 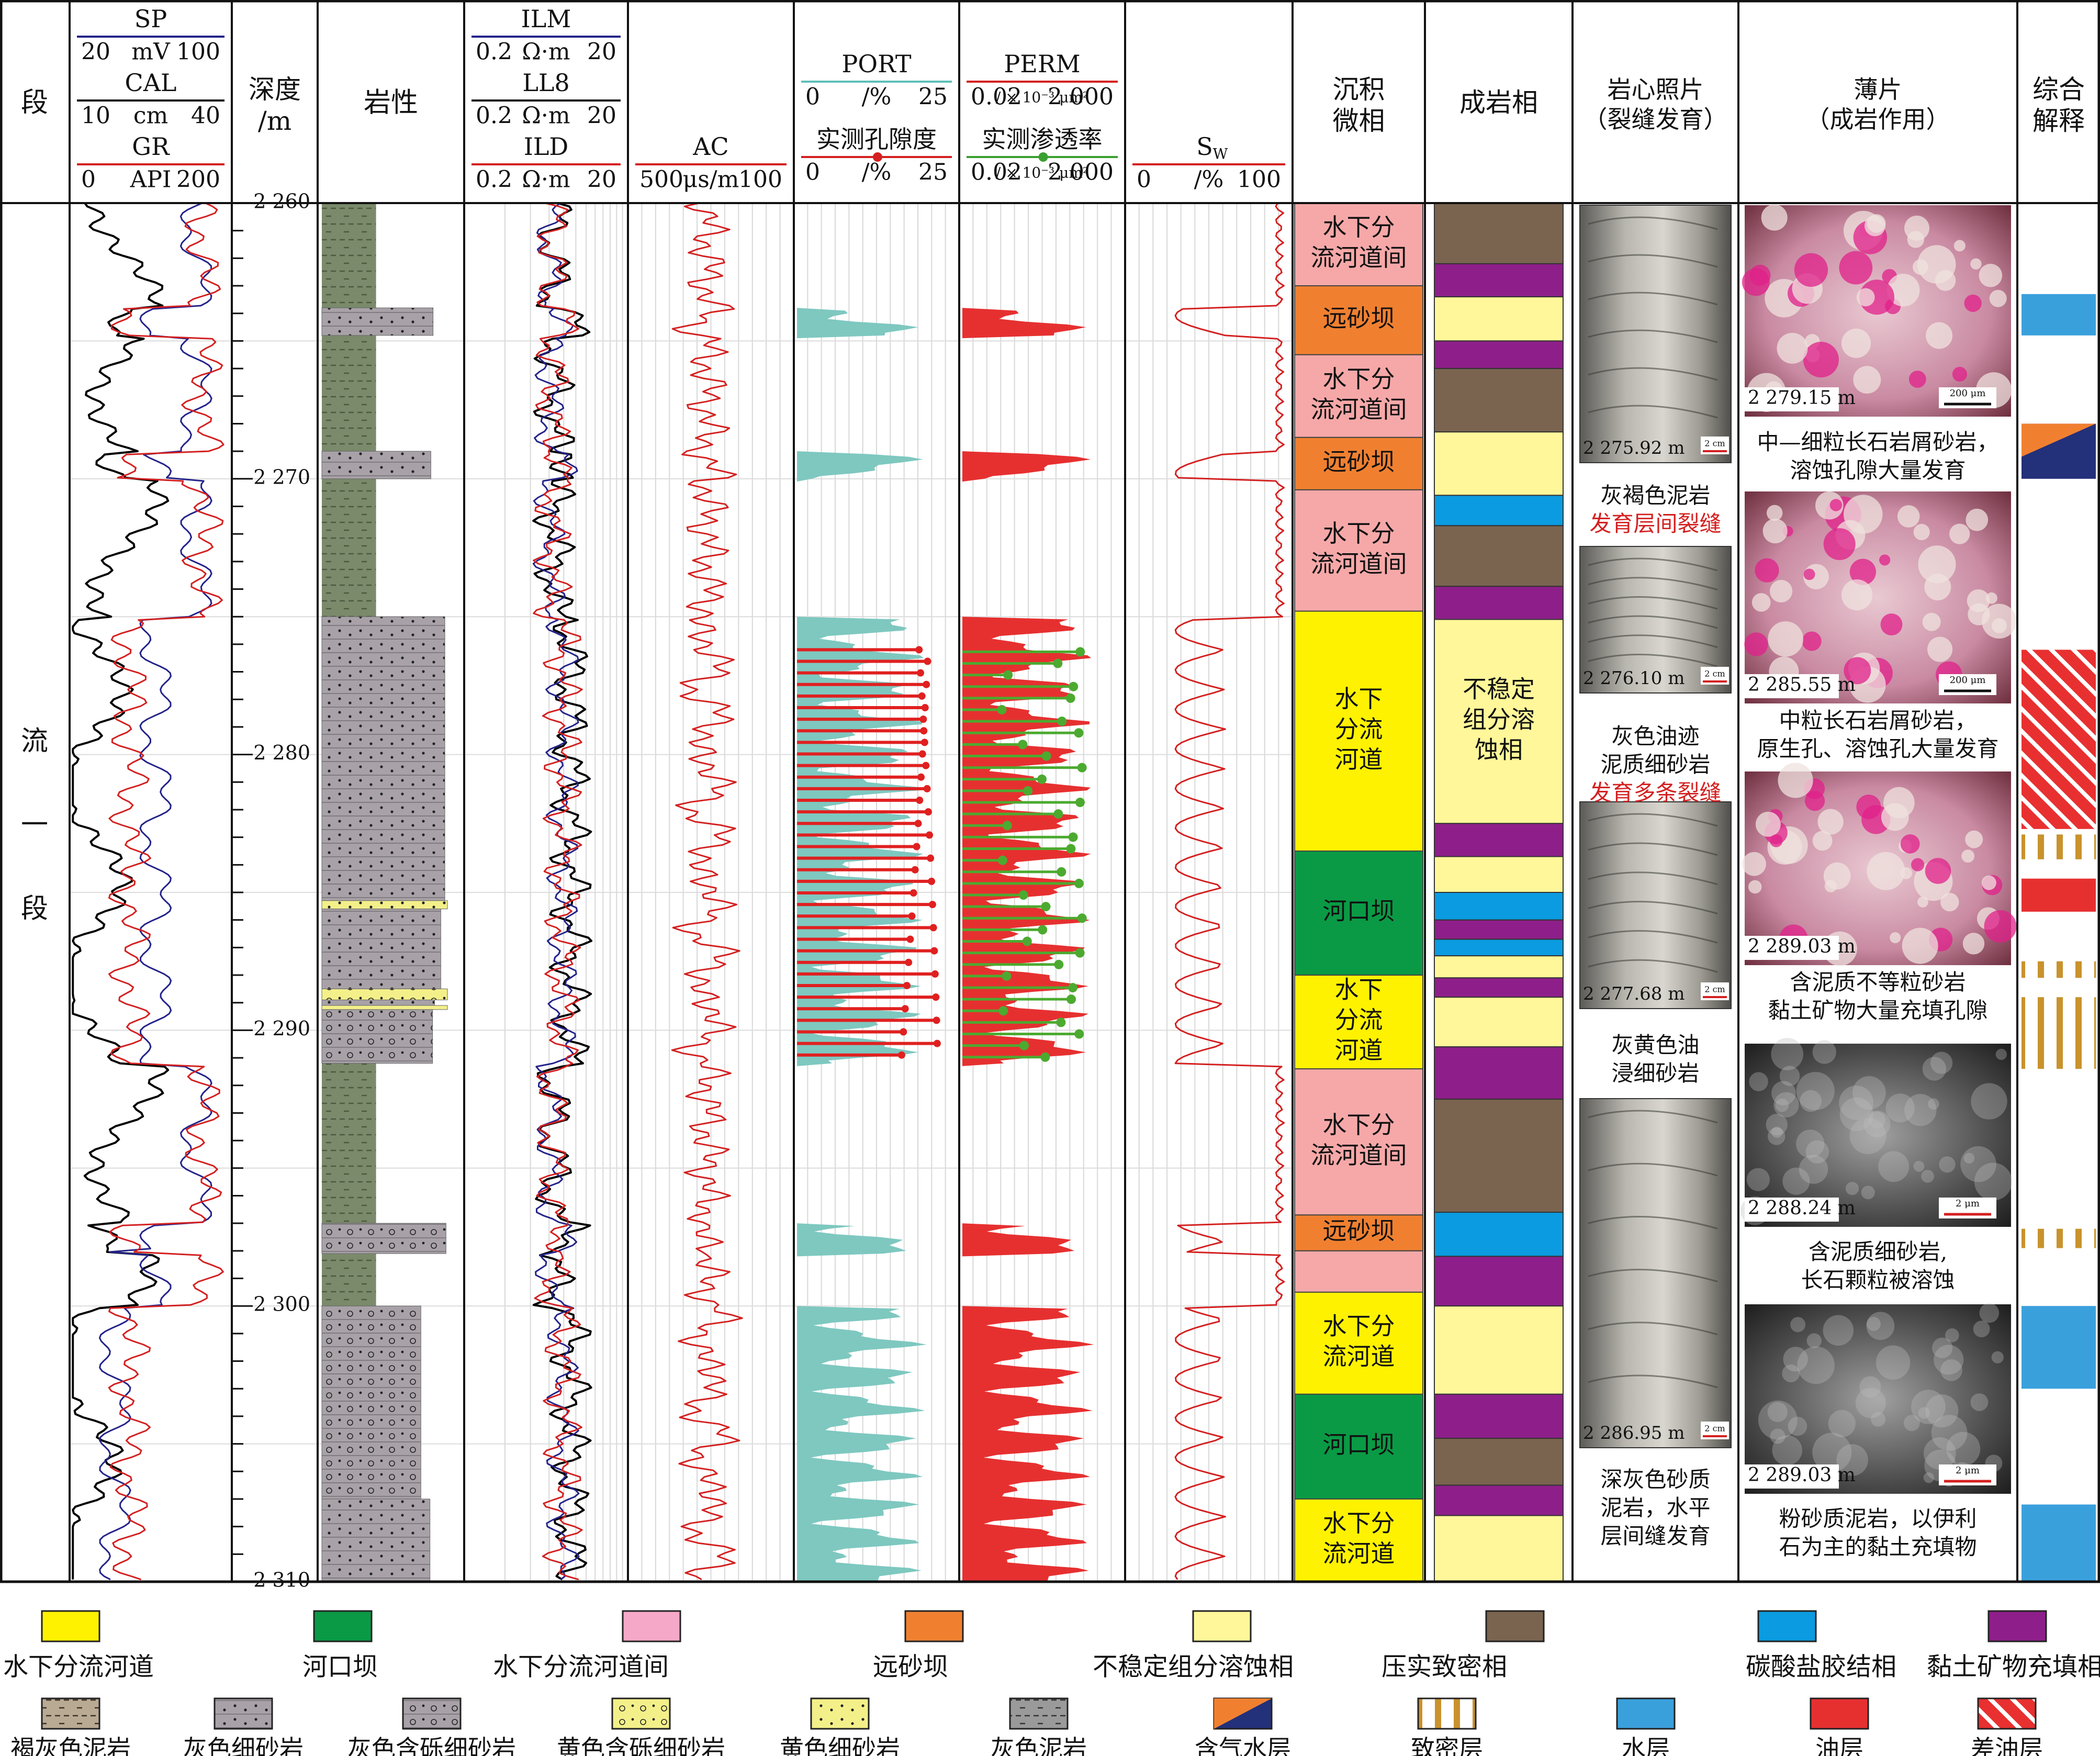 What do you see at coordinates (1878, 442) in the screenshot?
I see `thin-caption: 中—细粒长石岩屑砂岩，` at bounding box center [1878, 442].